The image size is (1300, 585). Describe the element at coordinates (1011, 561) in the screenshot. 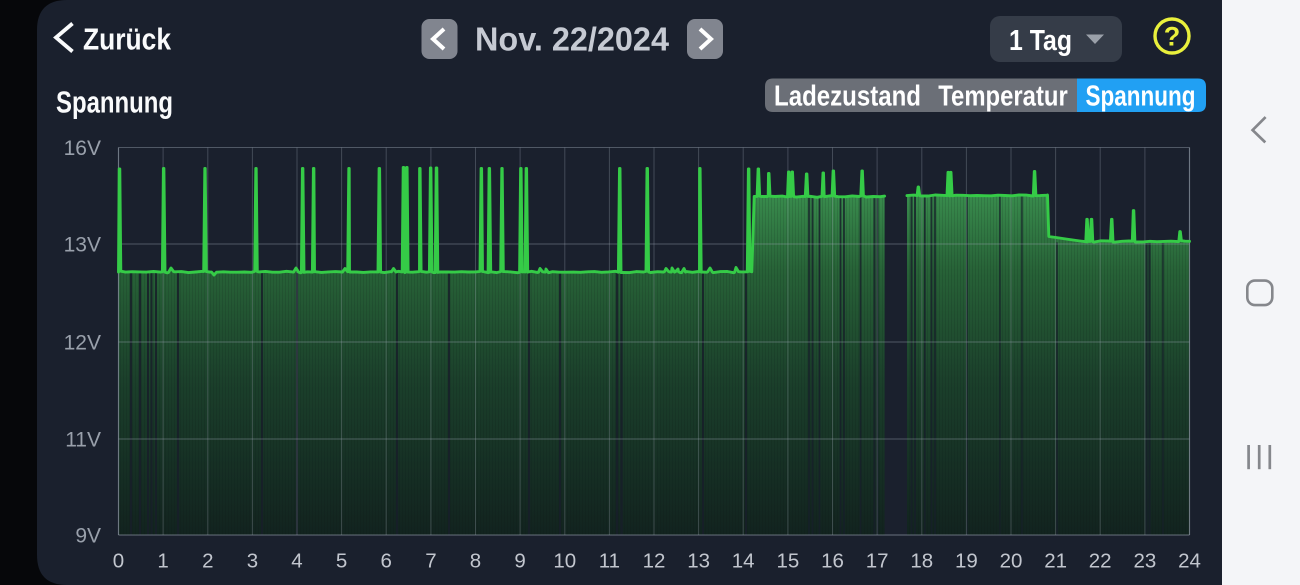

I see `svg-text: 20` at that location.